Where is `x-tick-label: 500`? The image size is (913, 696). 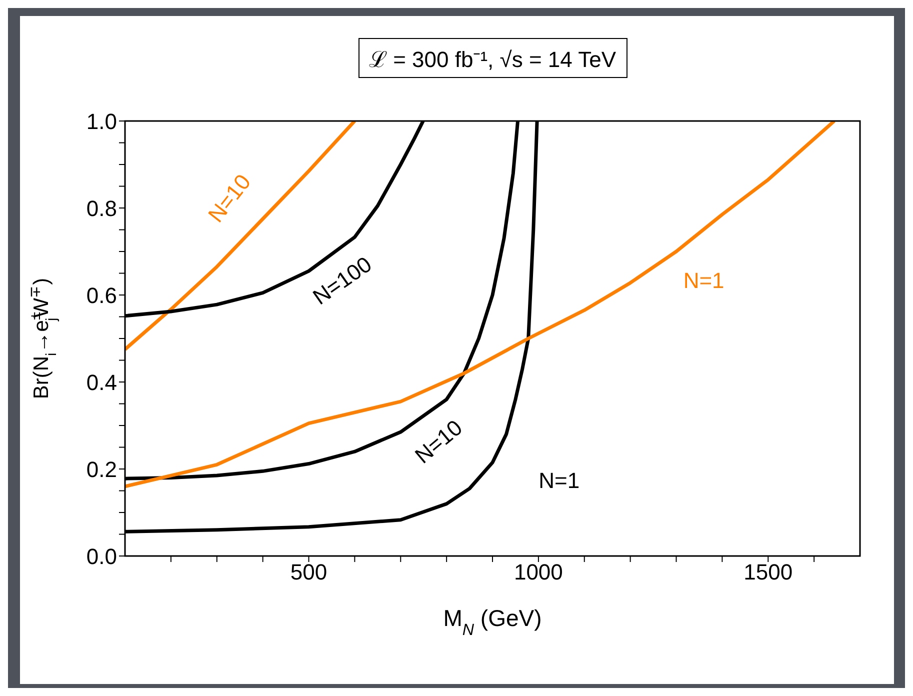 x-tick-label: 500 is located at coordinates (309, 572).